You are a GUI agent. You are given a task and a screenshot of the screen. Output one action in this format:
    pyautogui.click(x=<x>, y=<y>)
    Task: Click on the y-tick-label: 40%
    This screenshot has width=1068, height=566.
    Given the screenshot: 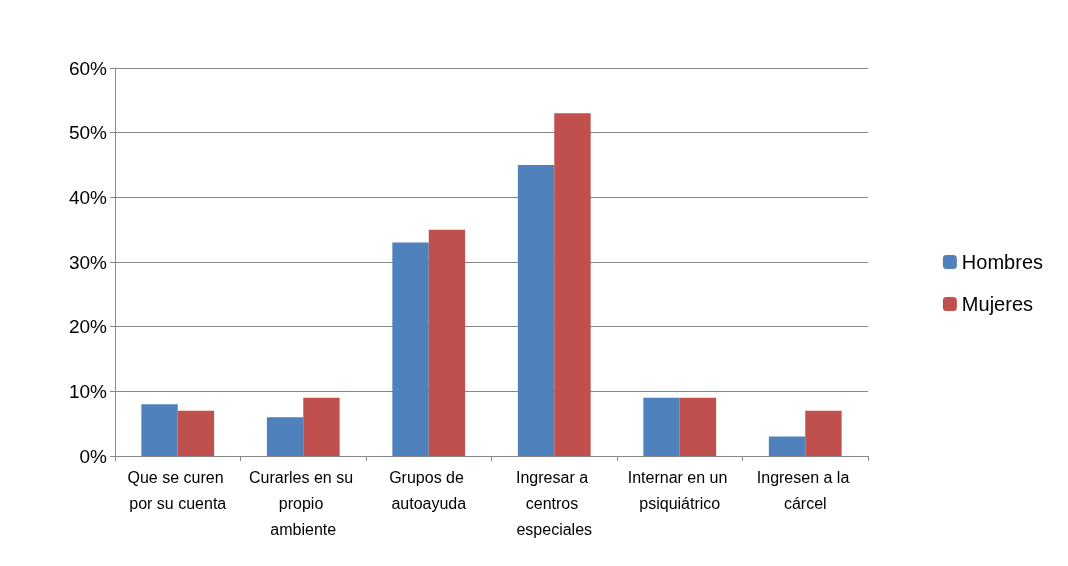 What is the action you would take?
    pyautogui.click(x=88, y=197)
    